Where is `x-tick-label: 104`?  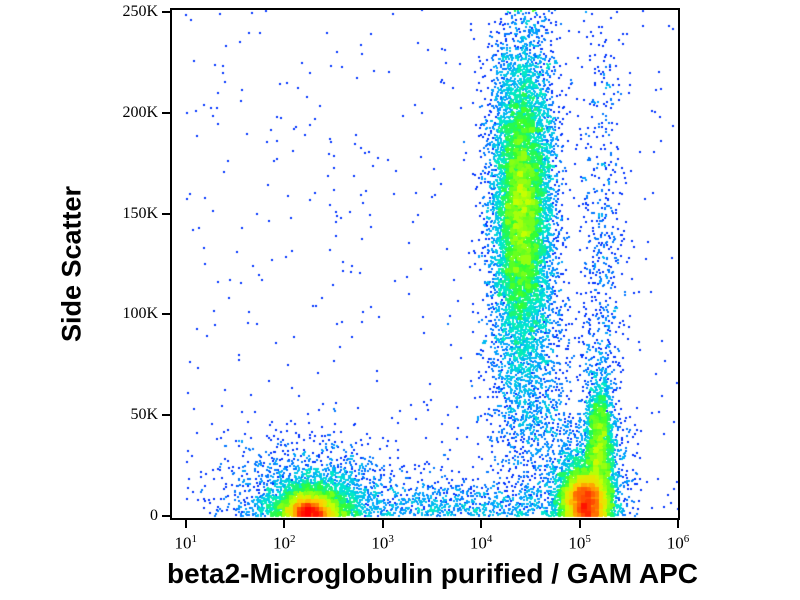 x-tick-label: 104 is located at coordinates (481, 541).